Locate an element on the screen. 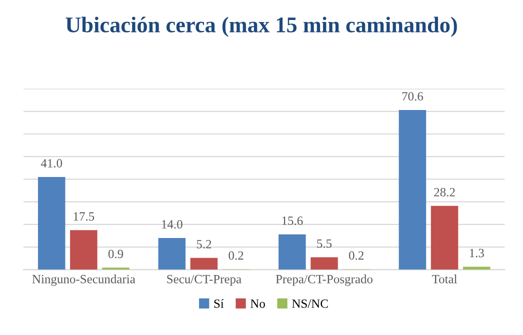 The height and width of the screenshot is (335, 523). chart-title: Ubicación cerca (max 15 min caminando) is located at coordinates (261, 26).